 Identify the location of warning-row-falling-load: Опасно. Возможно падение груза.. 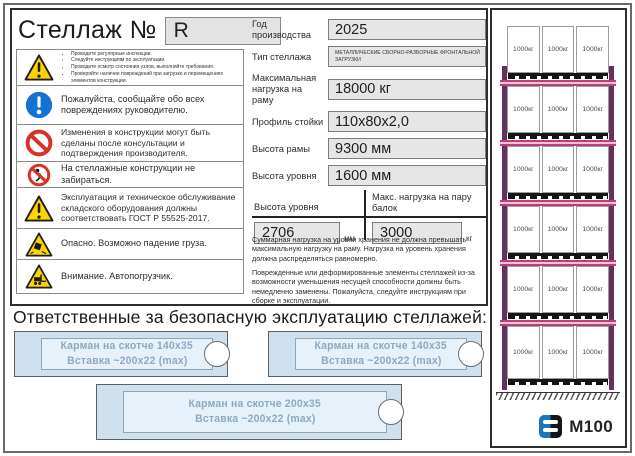
(130, 244).